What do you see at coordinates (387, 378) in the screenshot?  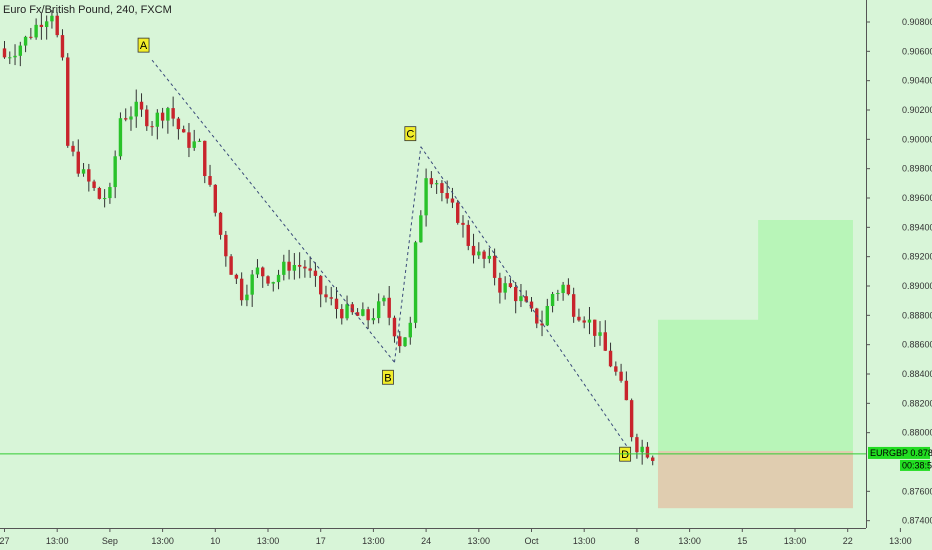 I see `pattern-label: B` at bounding box center [387, 378].